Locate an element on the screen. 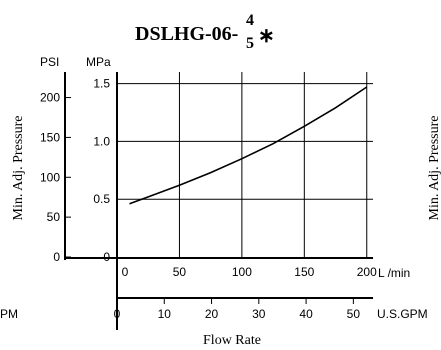  gpm-tick-label: 30 is located at coordinates (259, 314).